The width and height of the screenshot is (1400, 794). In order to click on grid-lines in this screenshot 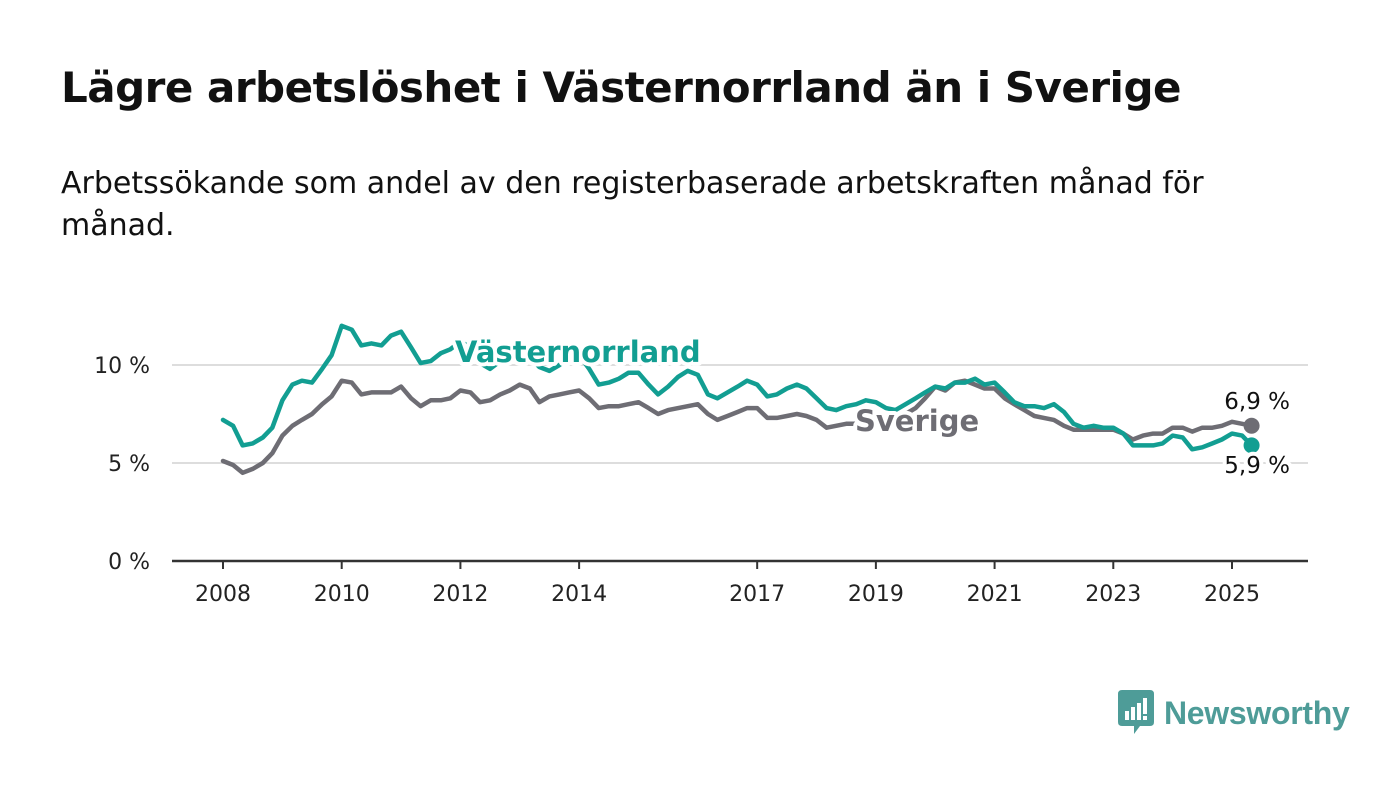, I will do `click(740, 414)`.